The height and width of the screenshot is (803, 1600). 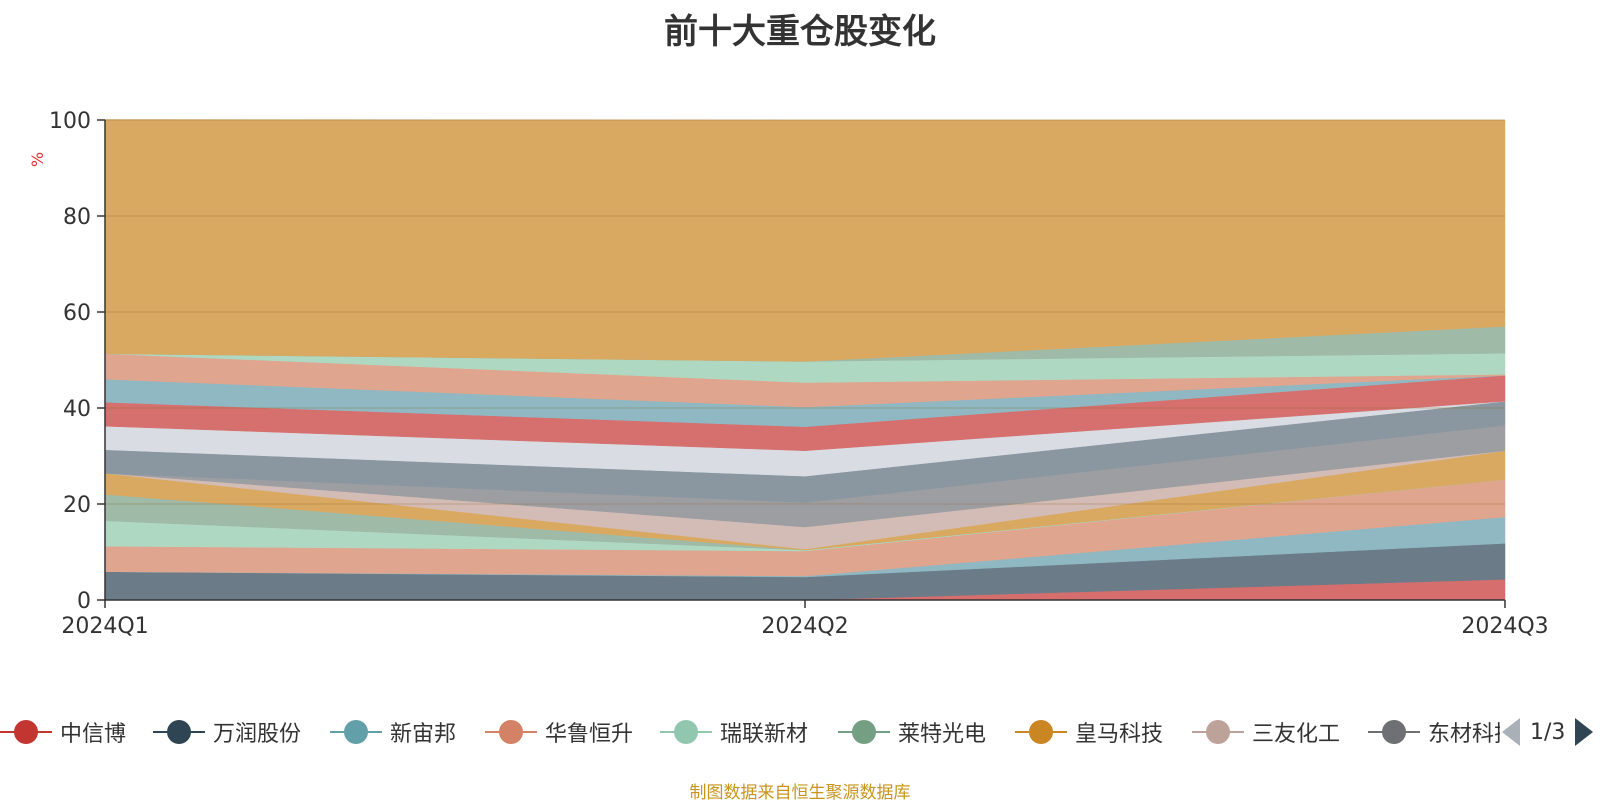 What do you see at coordinates (1504, 626) in the screenshot?
I see `x-tick-label: 2024Q3` at bounding box center [1504, 626].